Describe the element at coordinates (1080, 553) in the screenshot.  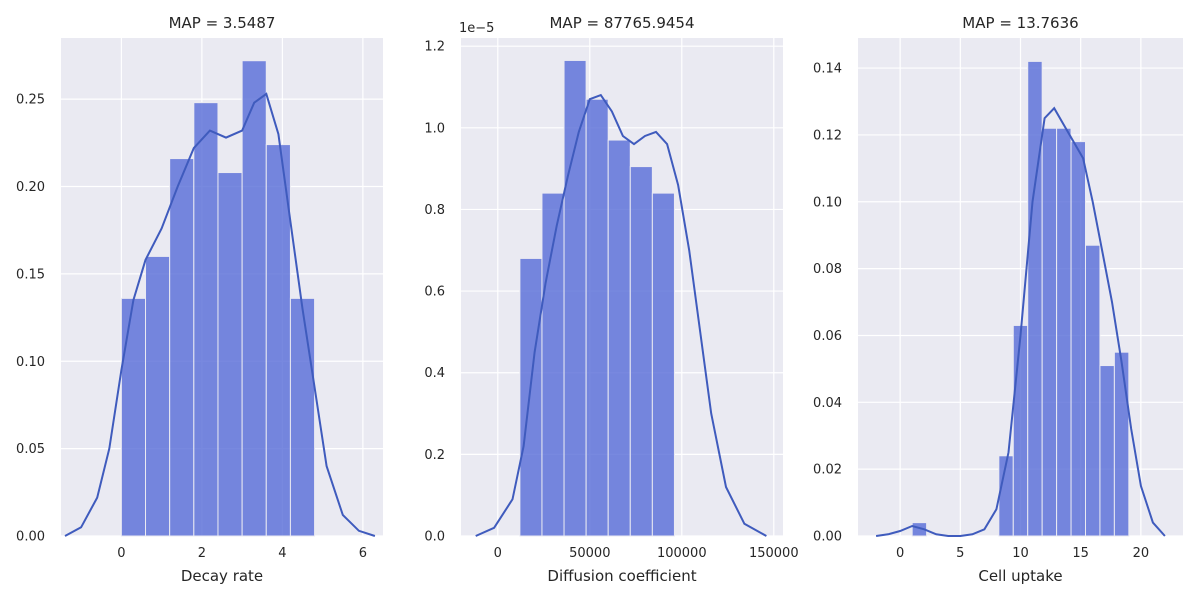
I see `x-tick-label: 15` at that location.